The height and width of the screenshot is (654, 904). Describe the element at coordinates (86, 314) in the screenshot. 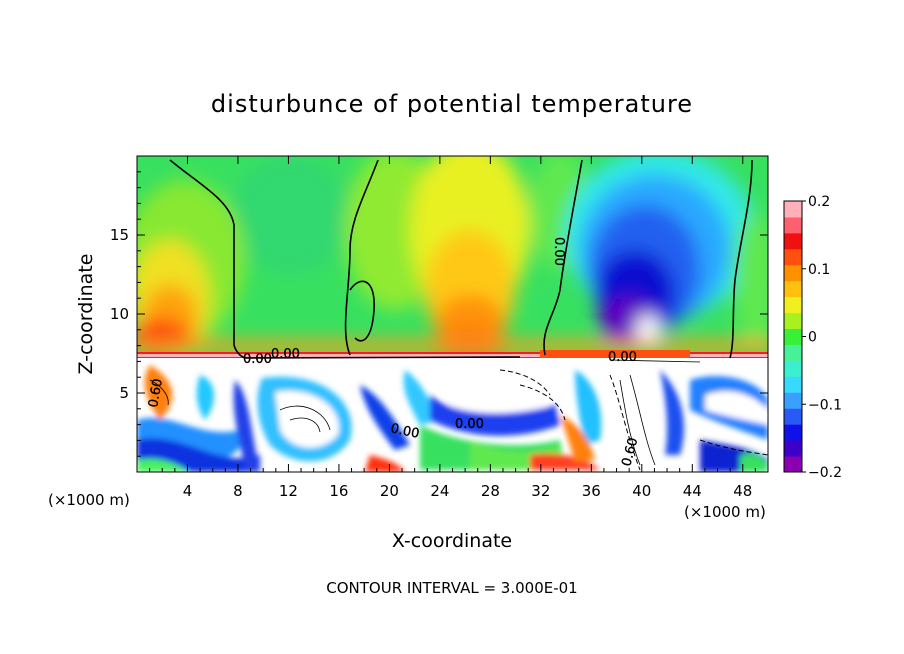

I see `y-axis-label: Z-coordinate` at that location.